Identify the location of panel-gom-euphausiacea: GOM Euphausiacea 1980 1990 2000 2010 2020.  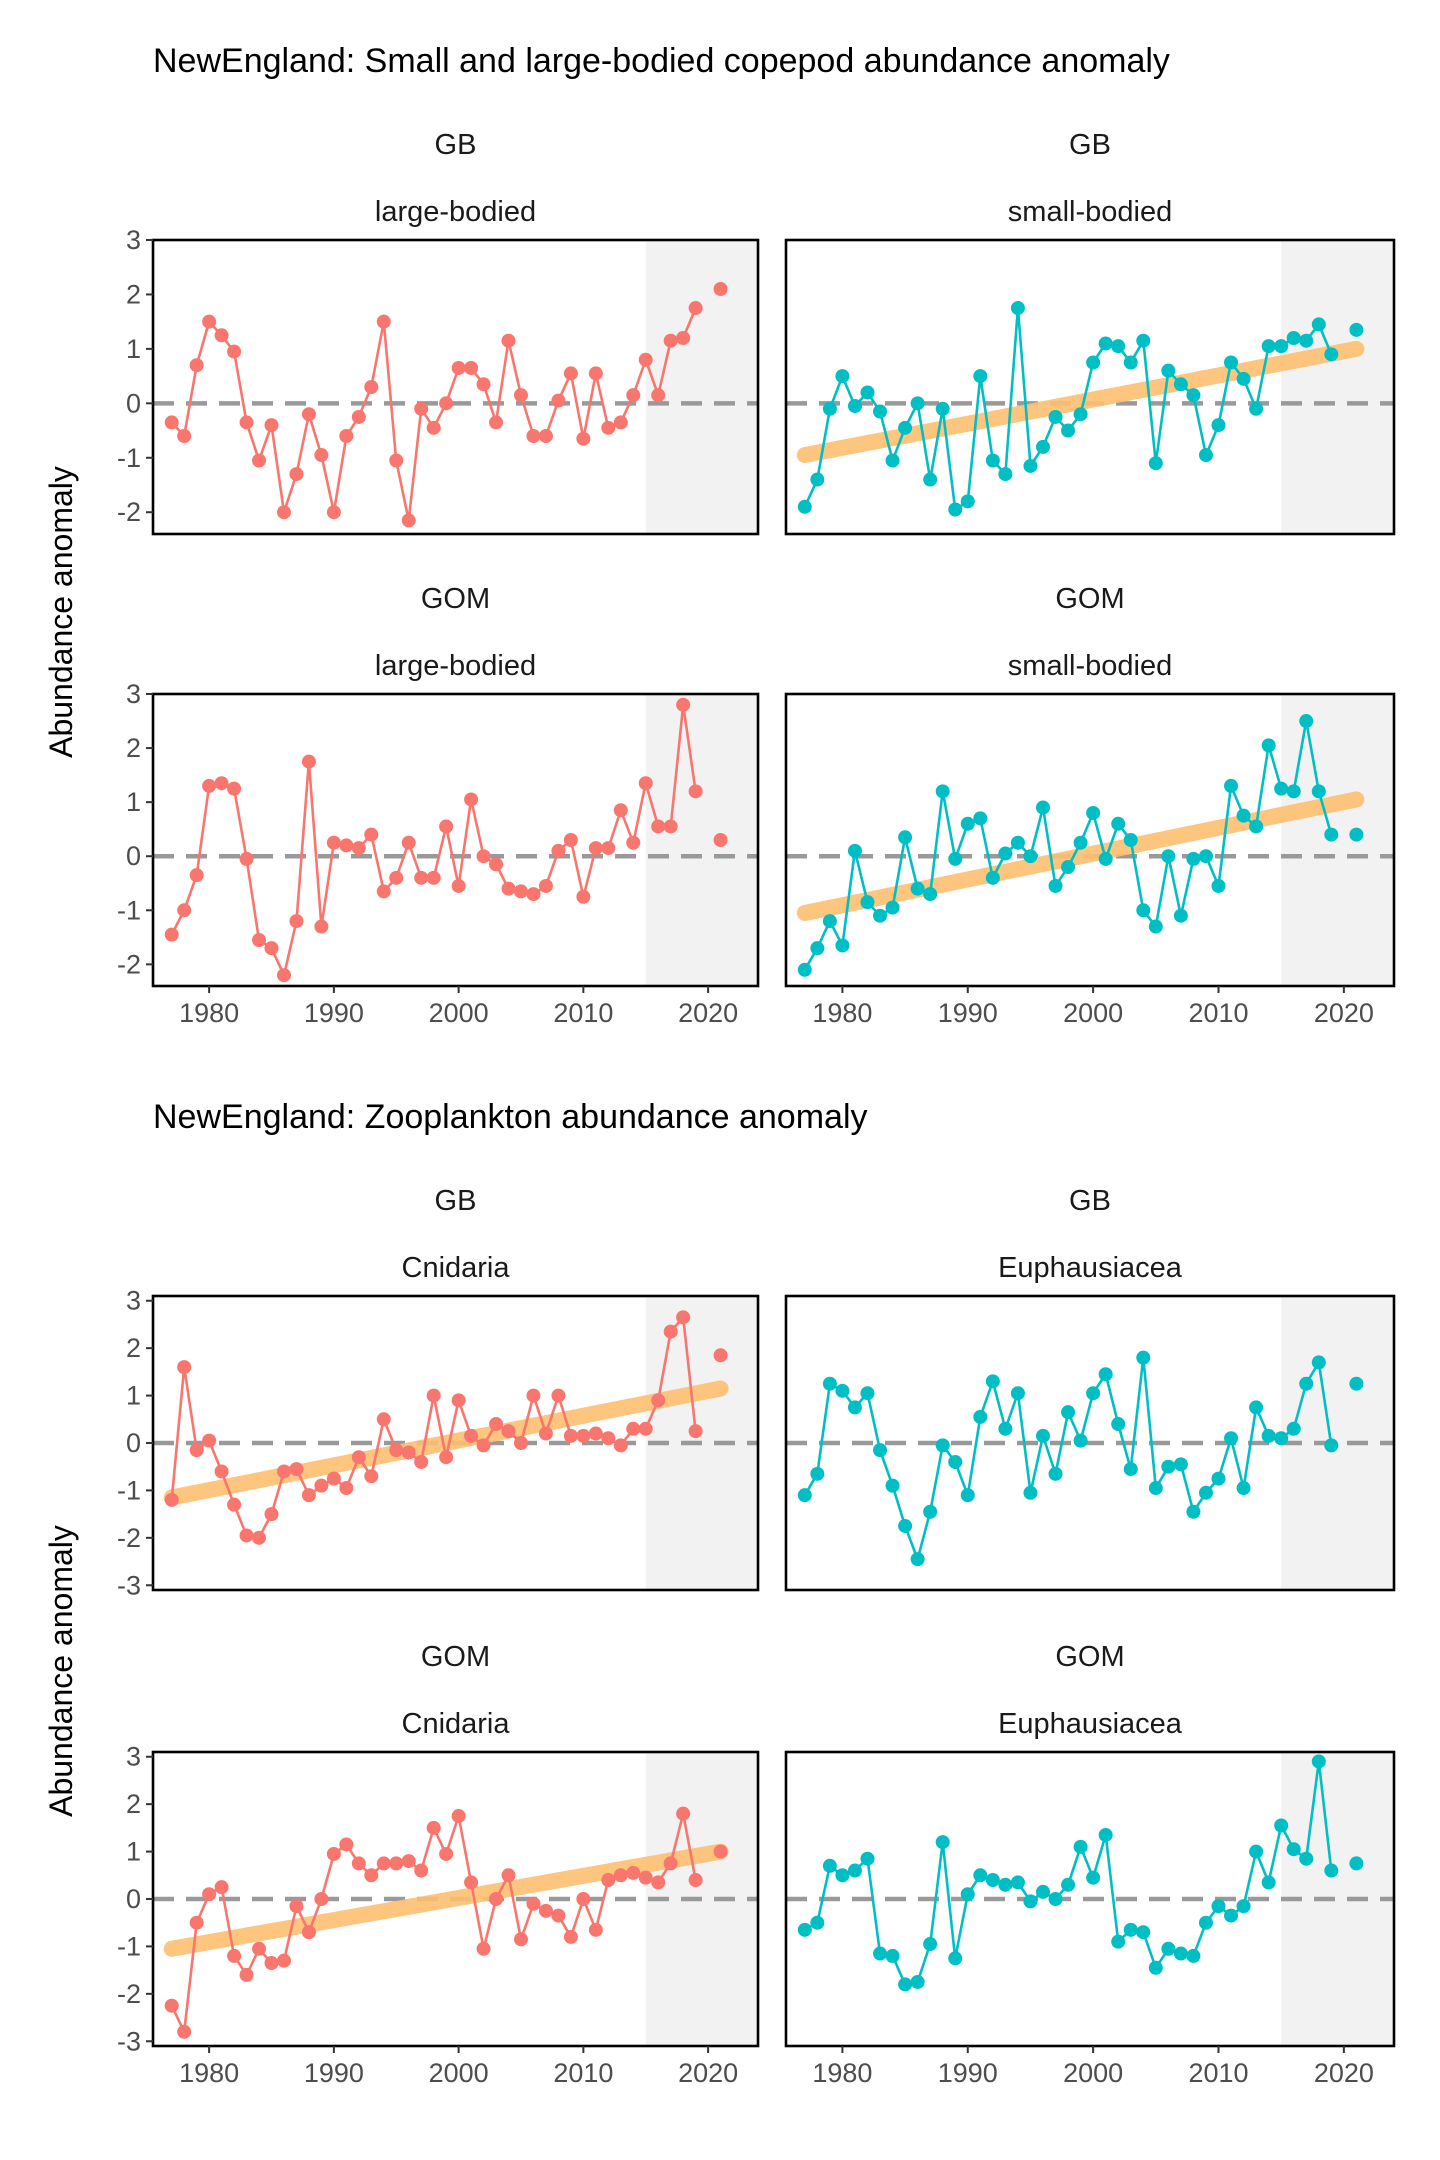
(1090, 1864).